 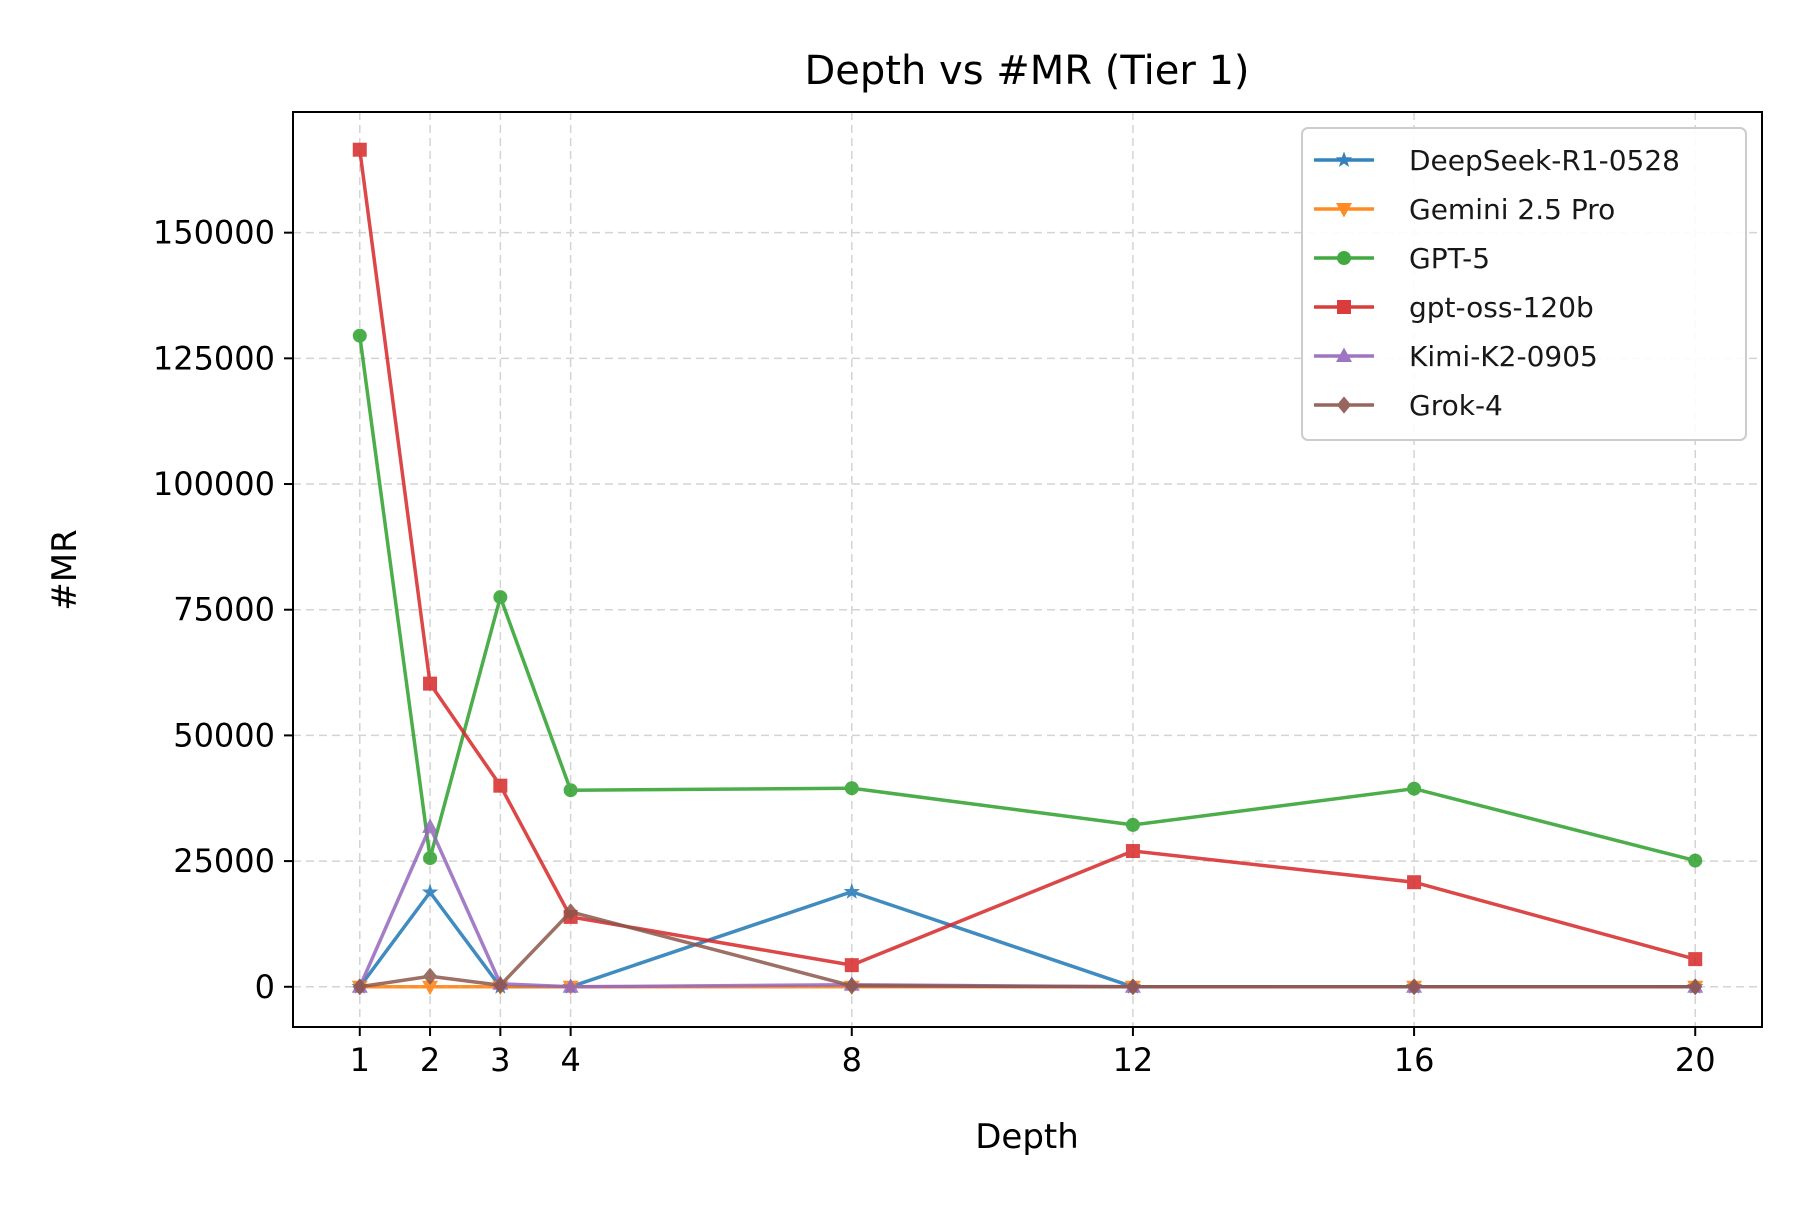 I want to click on legend-item: Grok-4, so click(x=1408, y=405).